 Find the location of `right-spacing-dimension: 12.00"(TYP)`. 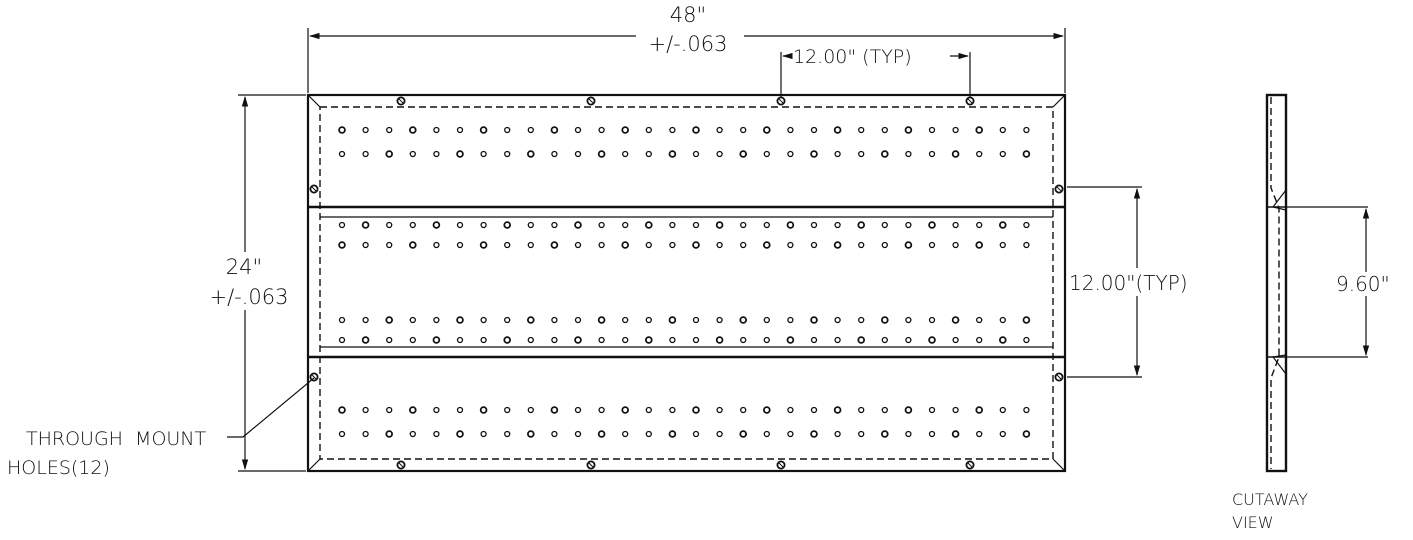

right-spacing-dimension: 12.00"(TYP) is located at coordinates (1140, 282).